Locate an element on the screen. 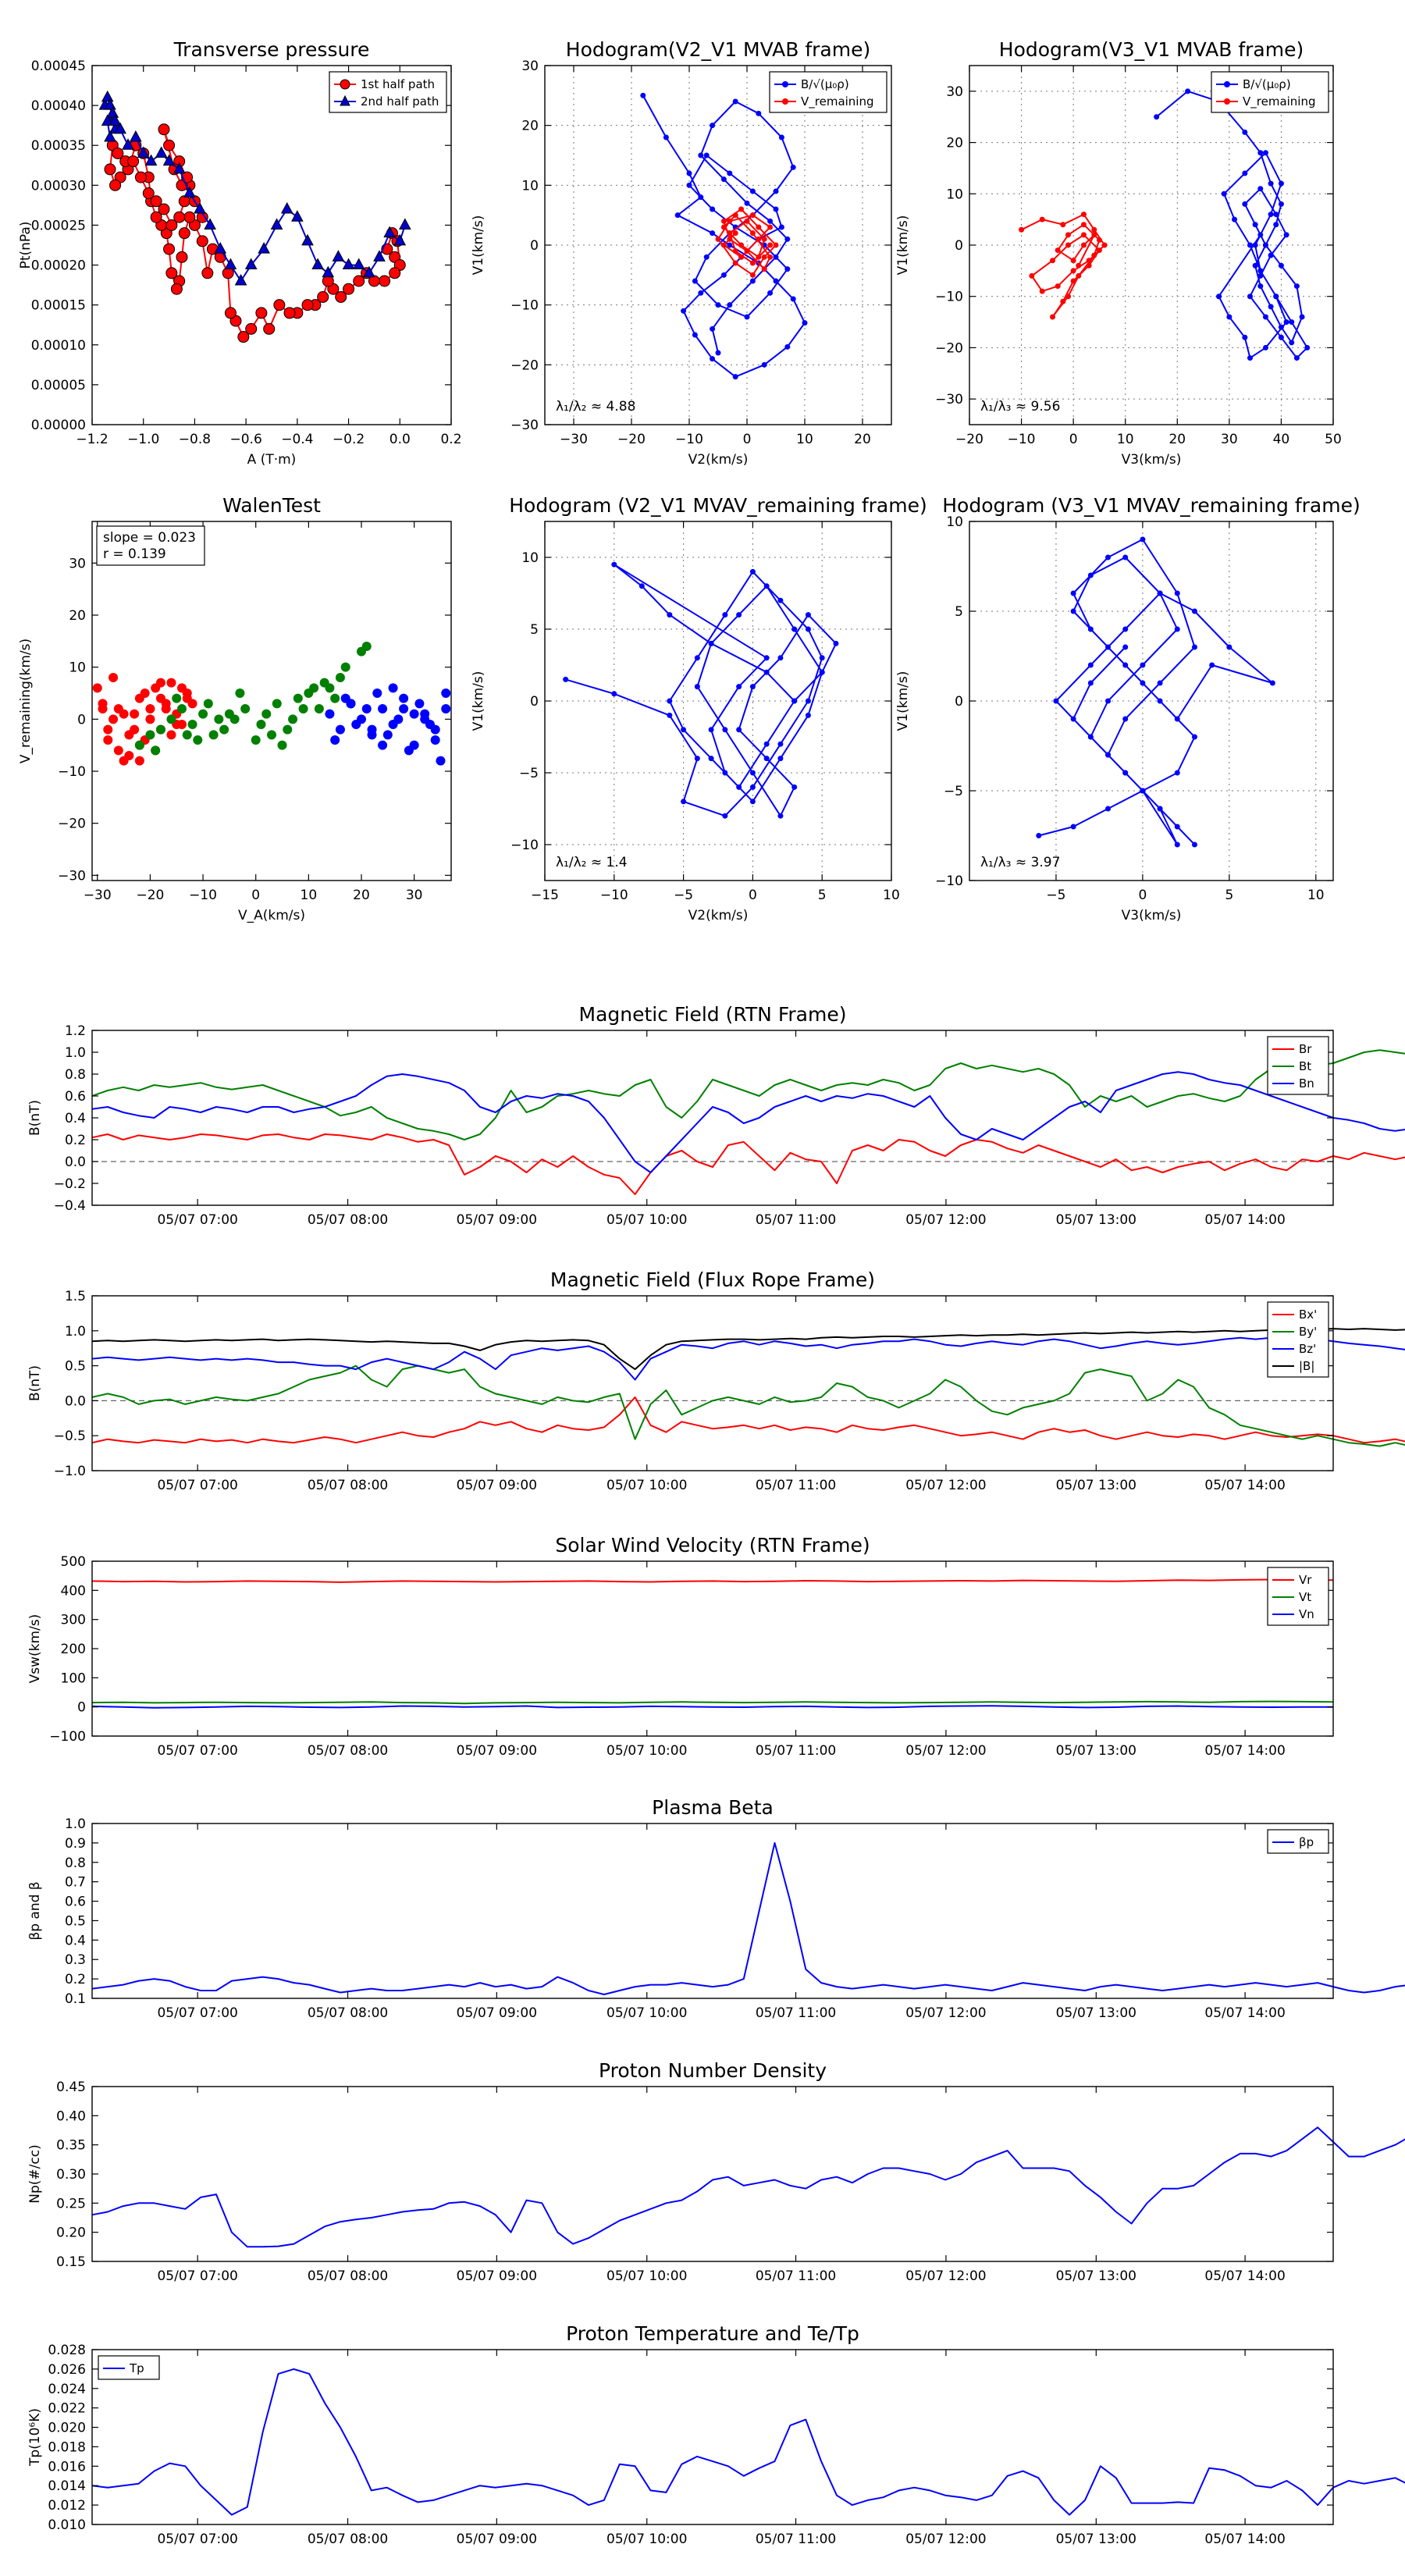 This screenshot has width=1405, height=2576. y-tick-label: 0.5 is located at coordinates (76, 1921).